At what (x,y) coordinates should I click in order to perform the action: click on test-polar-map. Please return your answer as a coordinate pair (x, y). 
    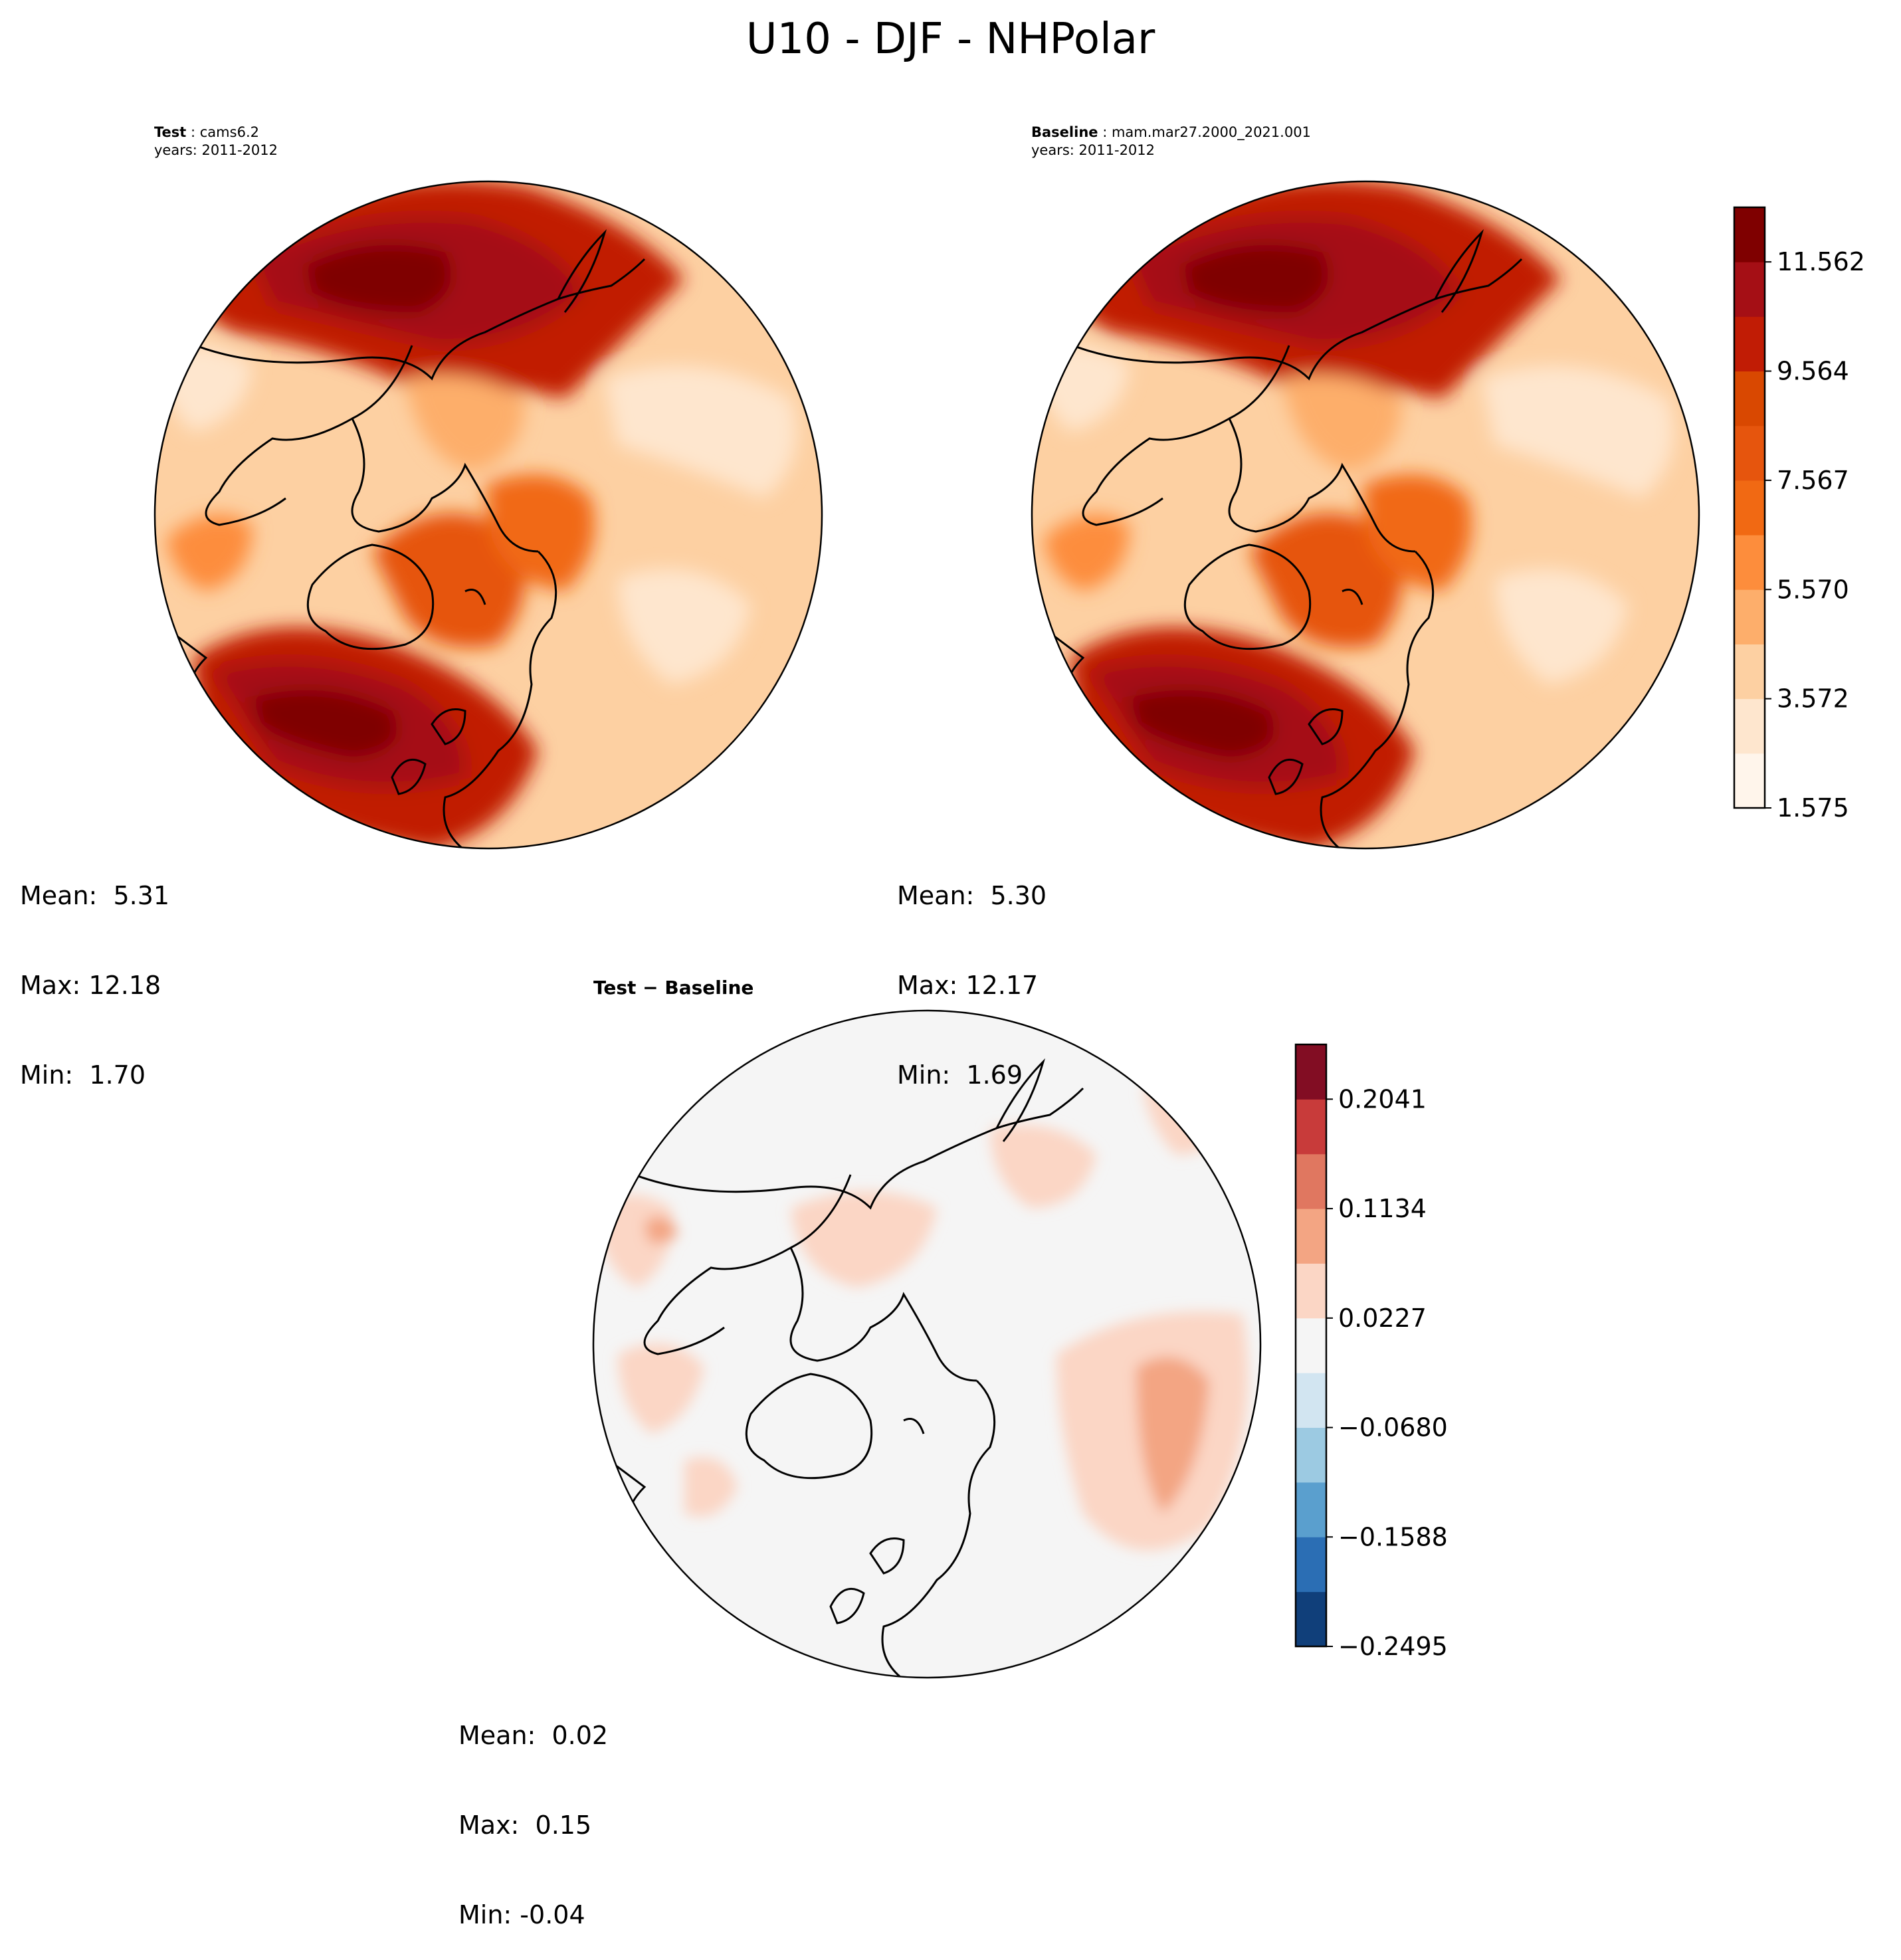
    Looking at the image, I should click on (488, 515).